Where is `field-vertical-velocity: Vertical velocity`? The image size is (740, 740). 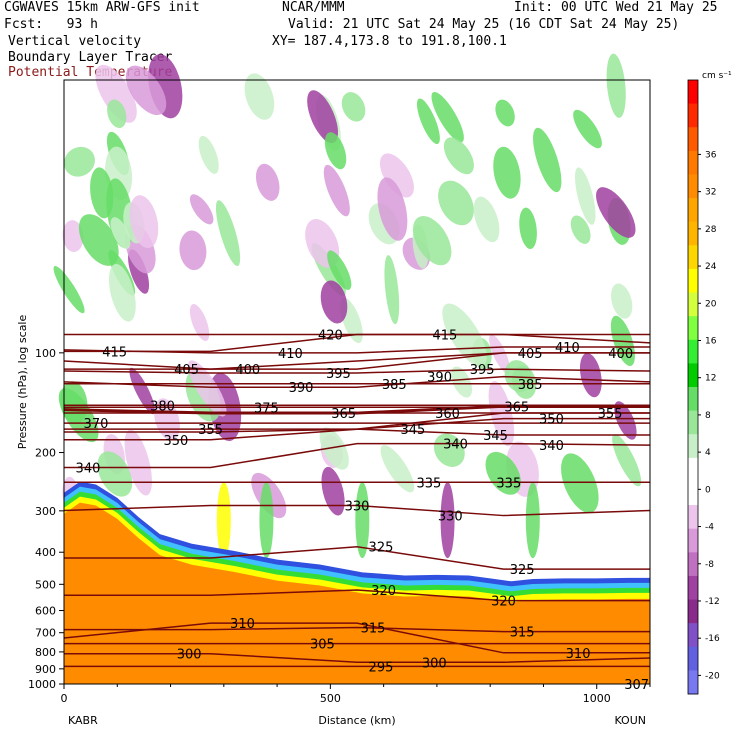
field-vertical-velocity: Vertical velocity is located at coordinates (75, 41).